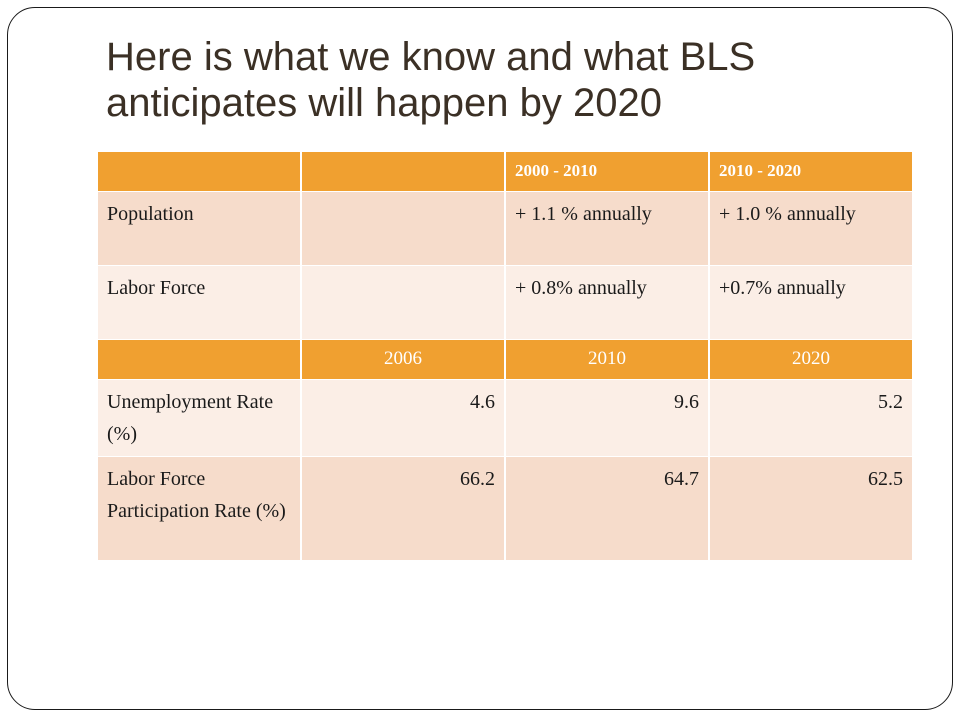 This screenshot has height=720, width=960. Describe the element at coordinates (811, 359) in the screenshot. I see `header-cell-2020: 2020` at that location.